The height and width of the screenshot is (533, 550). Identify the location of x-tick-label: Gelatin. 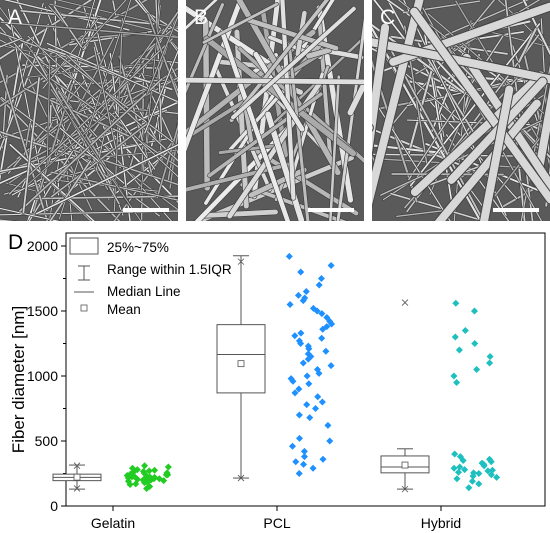
(113, 523).